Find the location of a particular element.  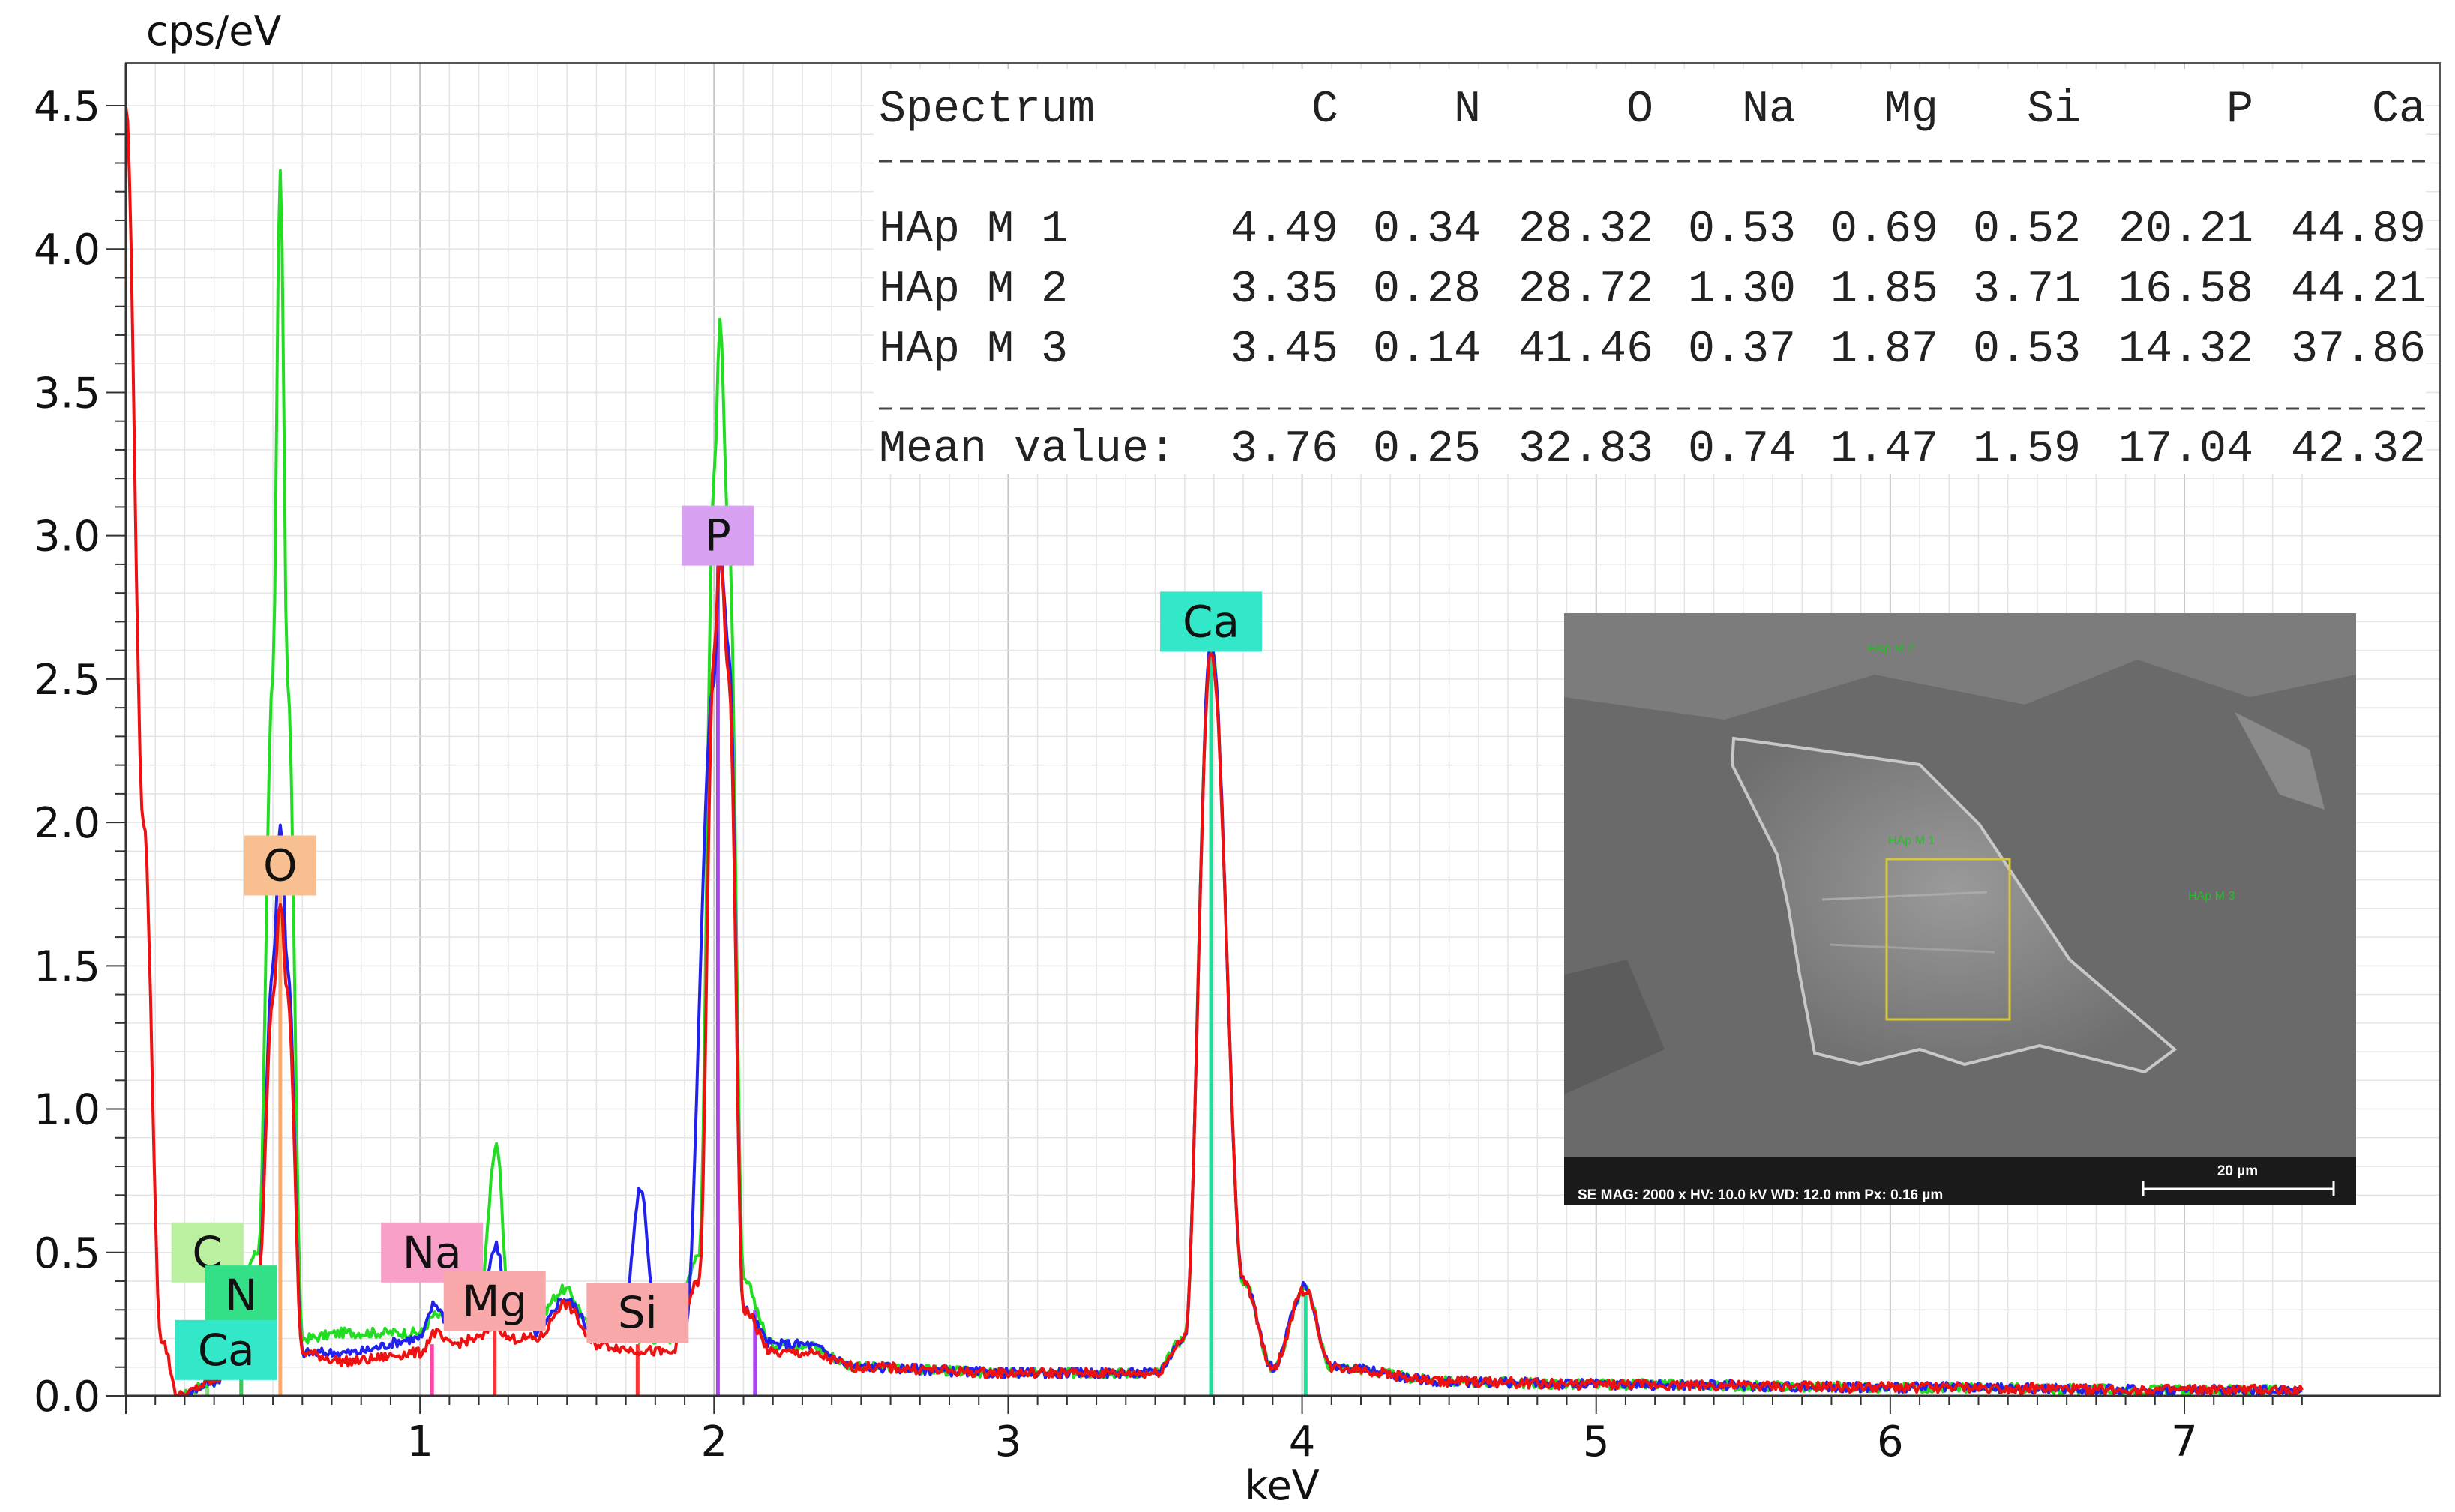

table-header-cell: O is located at coordinates (1640, 110).